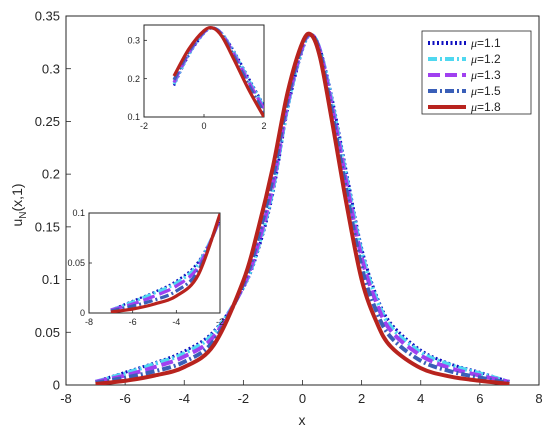 The width and height of the screenshot is (550, 441). I want to click on inset-top-ticks: -2 0 2 0.1 0.2 0.3, so click(196, 83).